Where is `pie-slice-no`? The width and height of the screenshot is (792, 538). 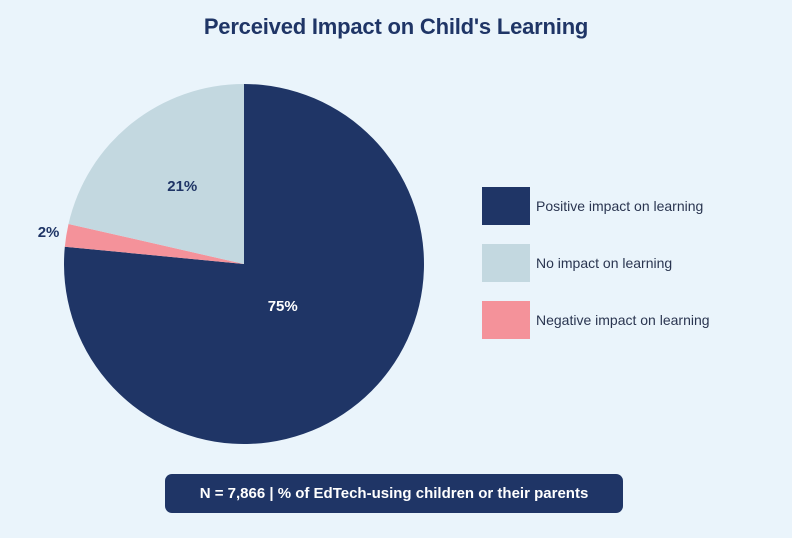 pie-slice-no is located at coordinates (156, 174).